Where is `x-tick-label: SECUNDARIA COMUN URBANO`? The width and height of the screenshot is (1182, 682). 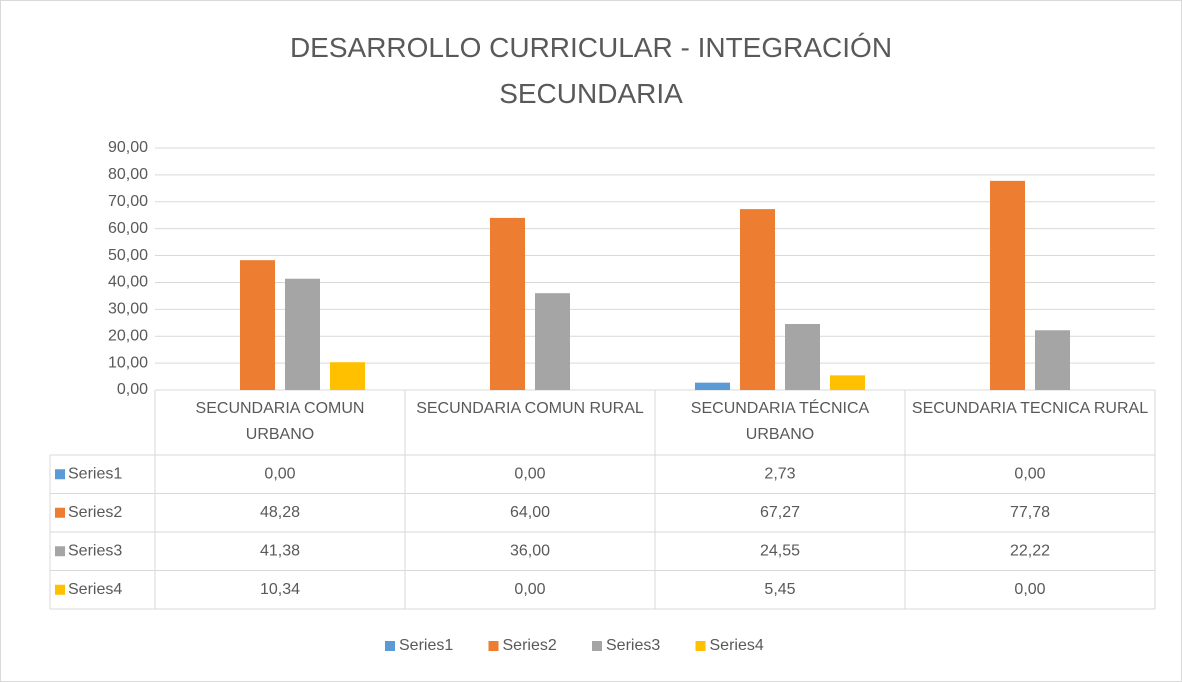
x-tick-label: SECUNDARIA COMUN URBANO is located at coordinates (280, 421).